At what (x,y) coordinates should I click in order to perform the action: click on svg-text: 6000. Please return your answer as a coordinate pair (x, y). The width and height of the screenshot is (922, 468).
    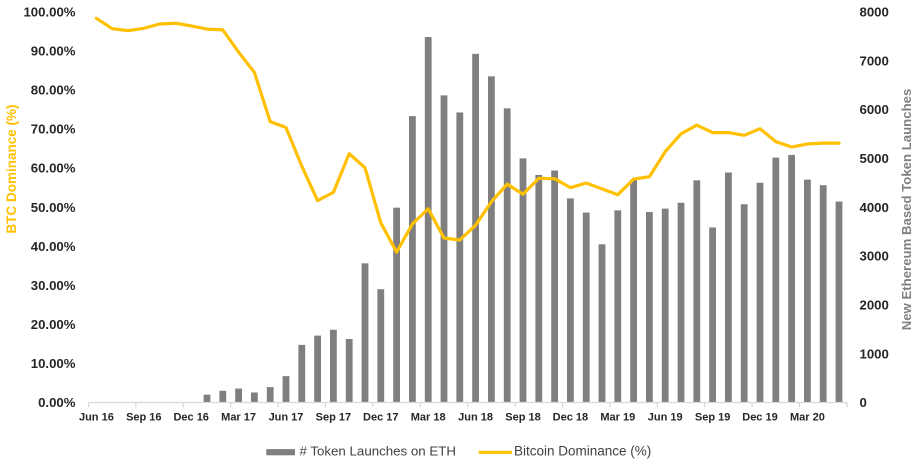
    Looking at the image, I should click on (874, 109).